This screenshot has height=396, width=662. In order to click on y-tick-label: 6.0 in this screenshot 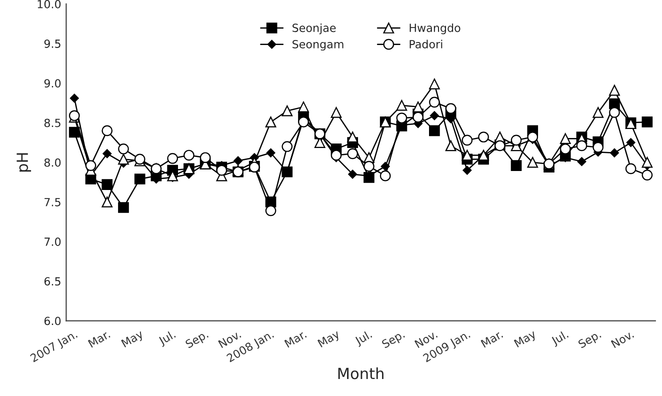, I will do `click(52, 321)`.